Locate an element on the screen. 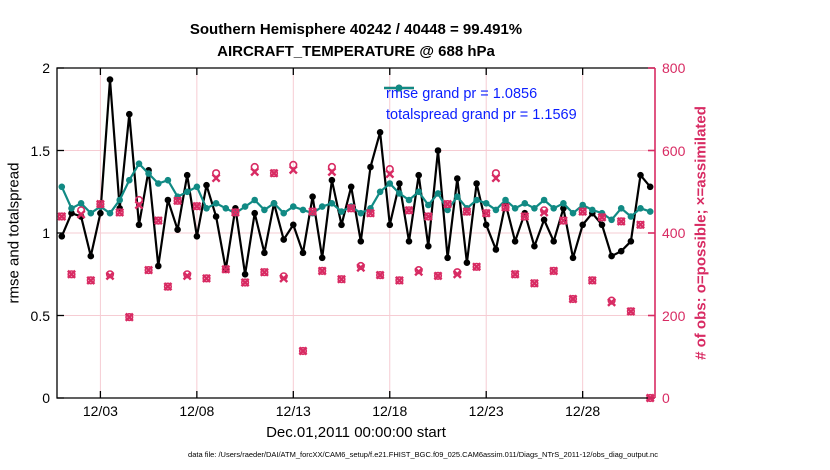 The height and width of the screenshot is (470, 830). y-tick-label-right: 200 is located at coordinates (674, 315).